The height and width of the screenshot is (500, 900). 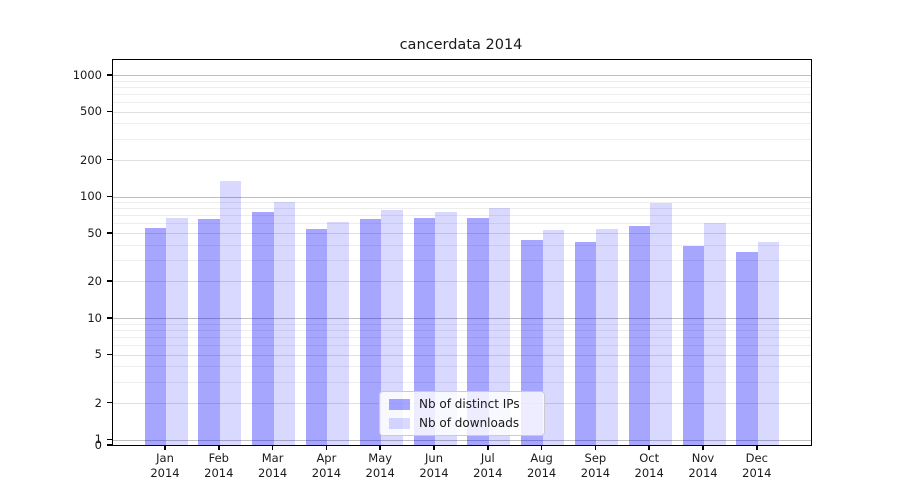 What do you see at coordinates (209, 332) in the screenshot?
I see `bar-distinct-ips-feb` at bounding box center [209, 332].